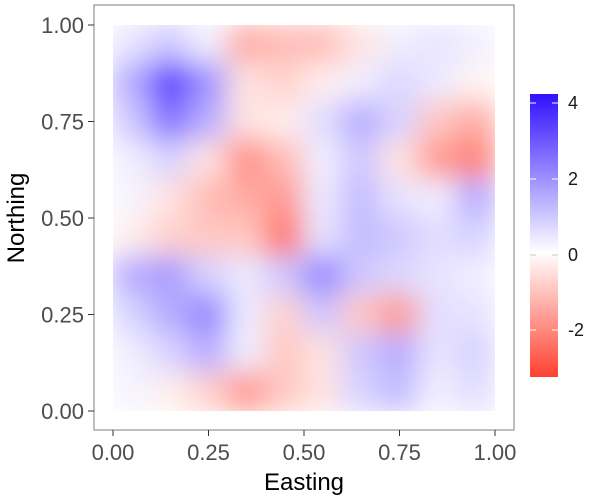 This screenshot has width=600, height=500. What do you see at coordinates (16, 218) in the screenshot?
I see `y-axis-title: Northing` at bounding box center [16, 218].